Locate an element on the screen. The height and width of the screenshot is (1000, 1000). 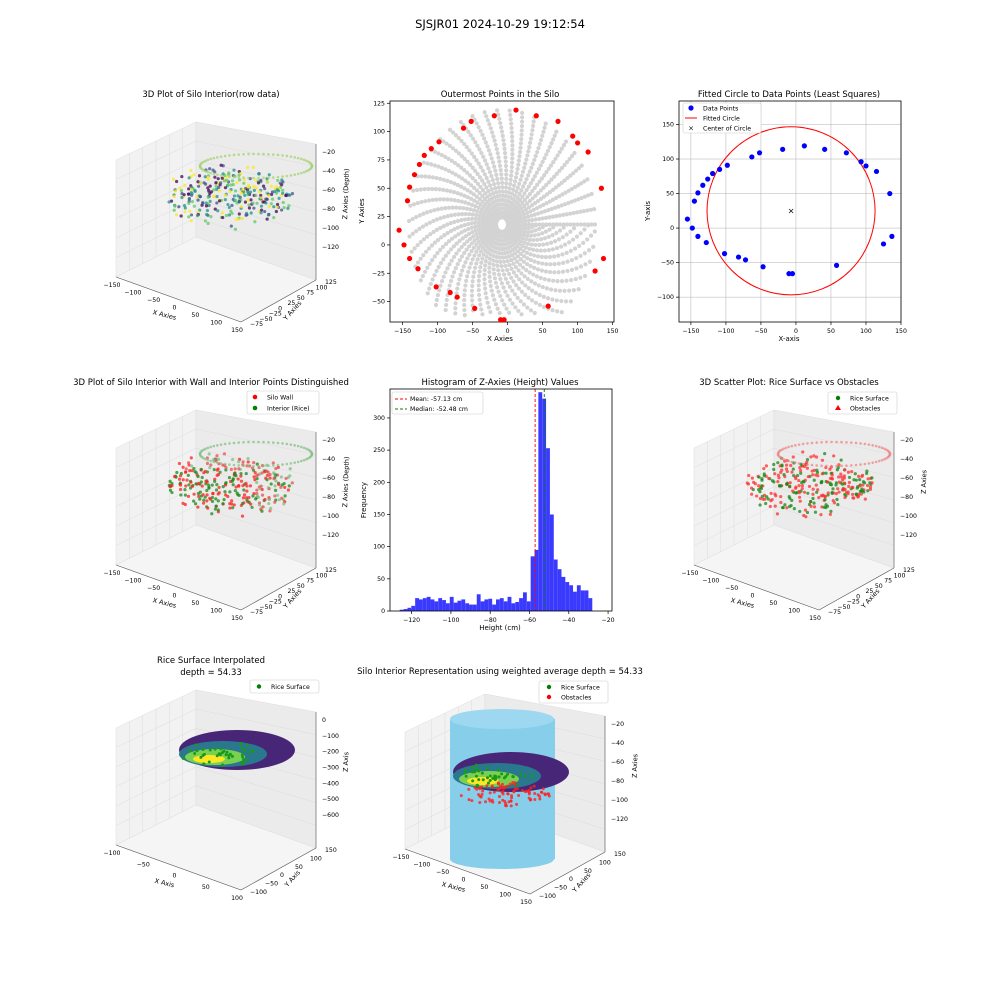
plot5-ytick-label: 200 is located at coordinates (379, 482).